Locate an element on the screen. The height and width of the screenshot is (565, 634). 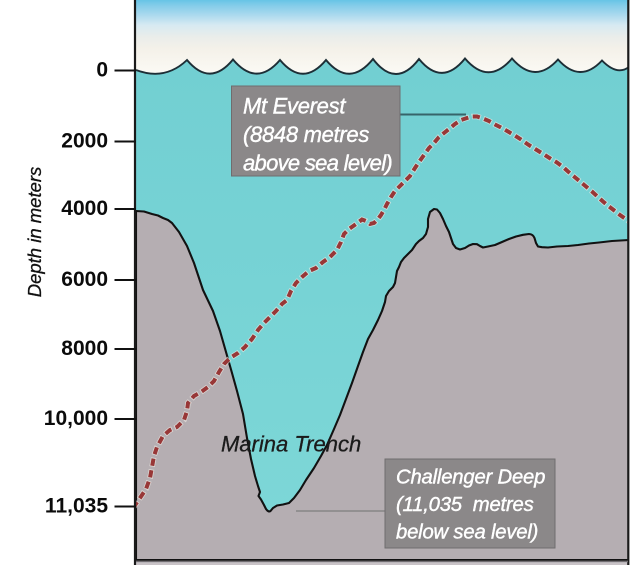
svg-text: 6000 is located at coordinates (84, 279).